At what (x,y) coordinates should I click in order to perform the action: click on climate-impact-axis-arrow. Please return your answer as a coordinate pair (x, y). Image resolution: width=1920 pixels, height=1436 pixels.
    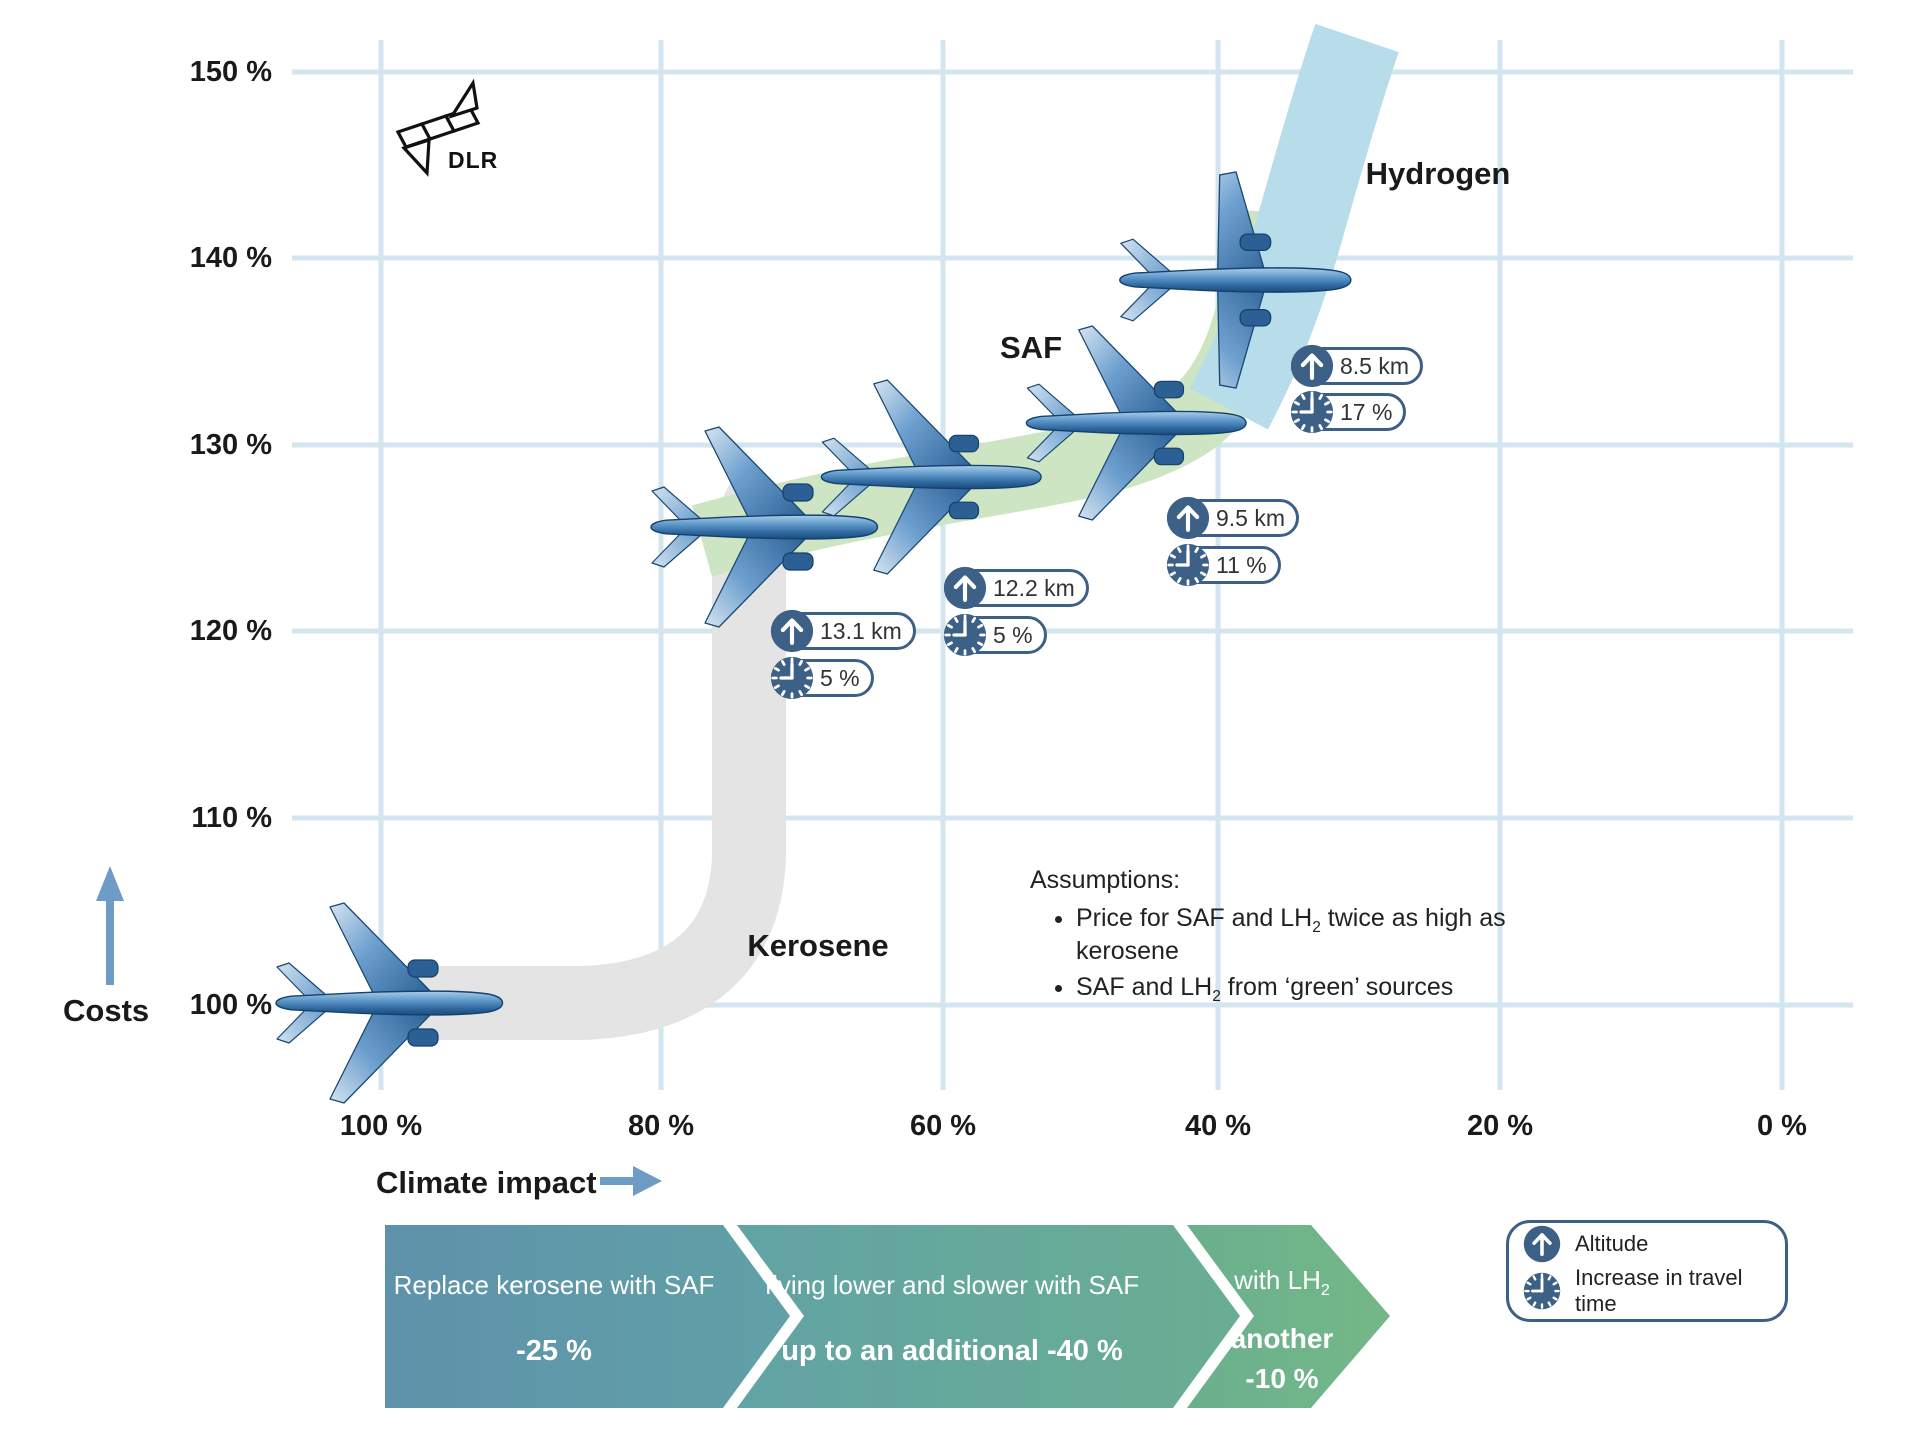
    Looking at the image, I should click on (631, 1181).